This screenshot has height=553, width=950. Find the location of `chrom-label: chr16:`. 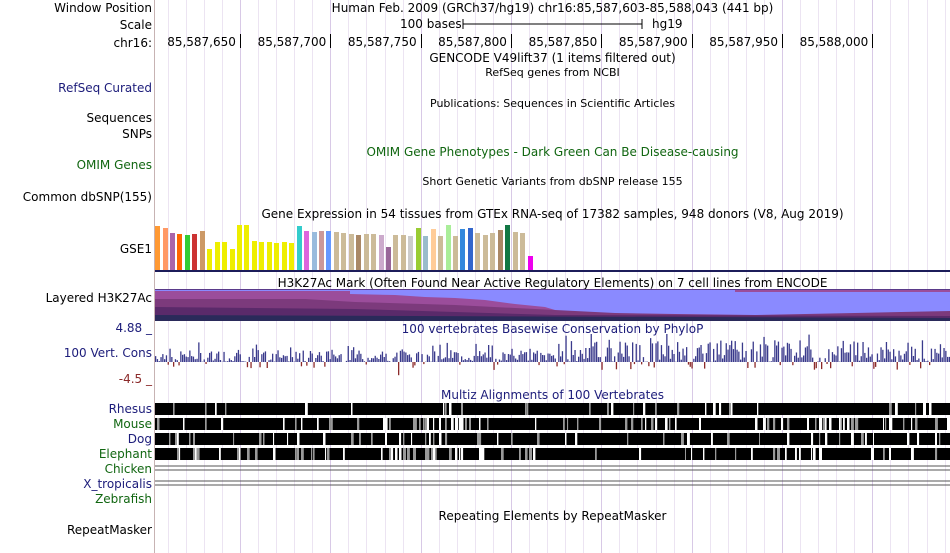

chrom-label: chr16: is located at coordinates (132, 43).